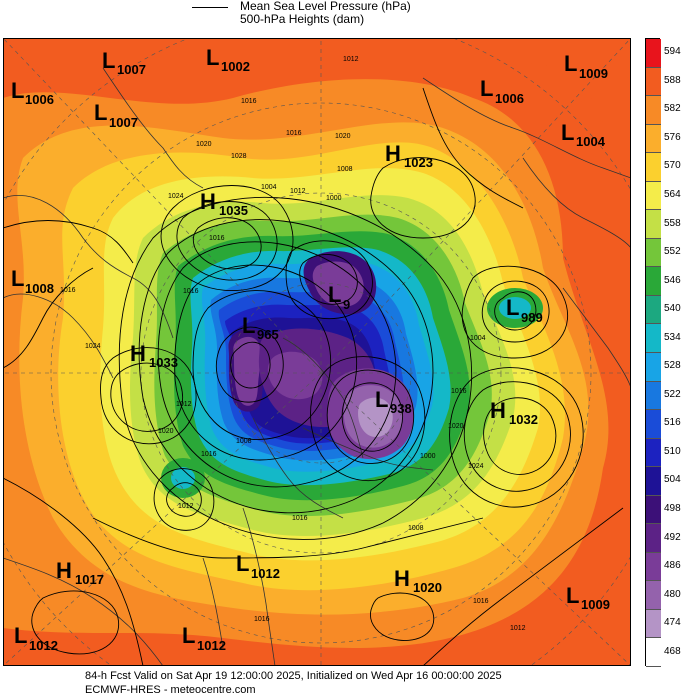  What do you see at coordinates (393, 401) in the screenshot?
I see `low-938: L 938` at bounding box center [393, 401].